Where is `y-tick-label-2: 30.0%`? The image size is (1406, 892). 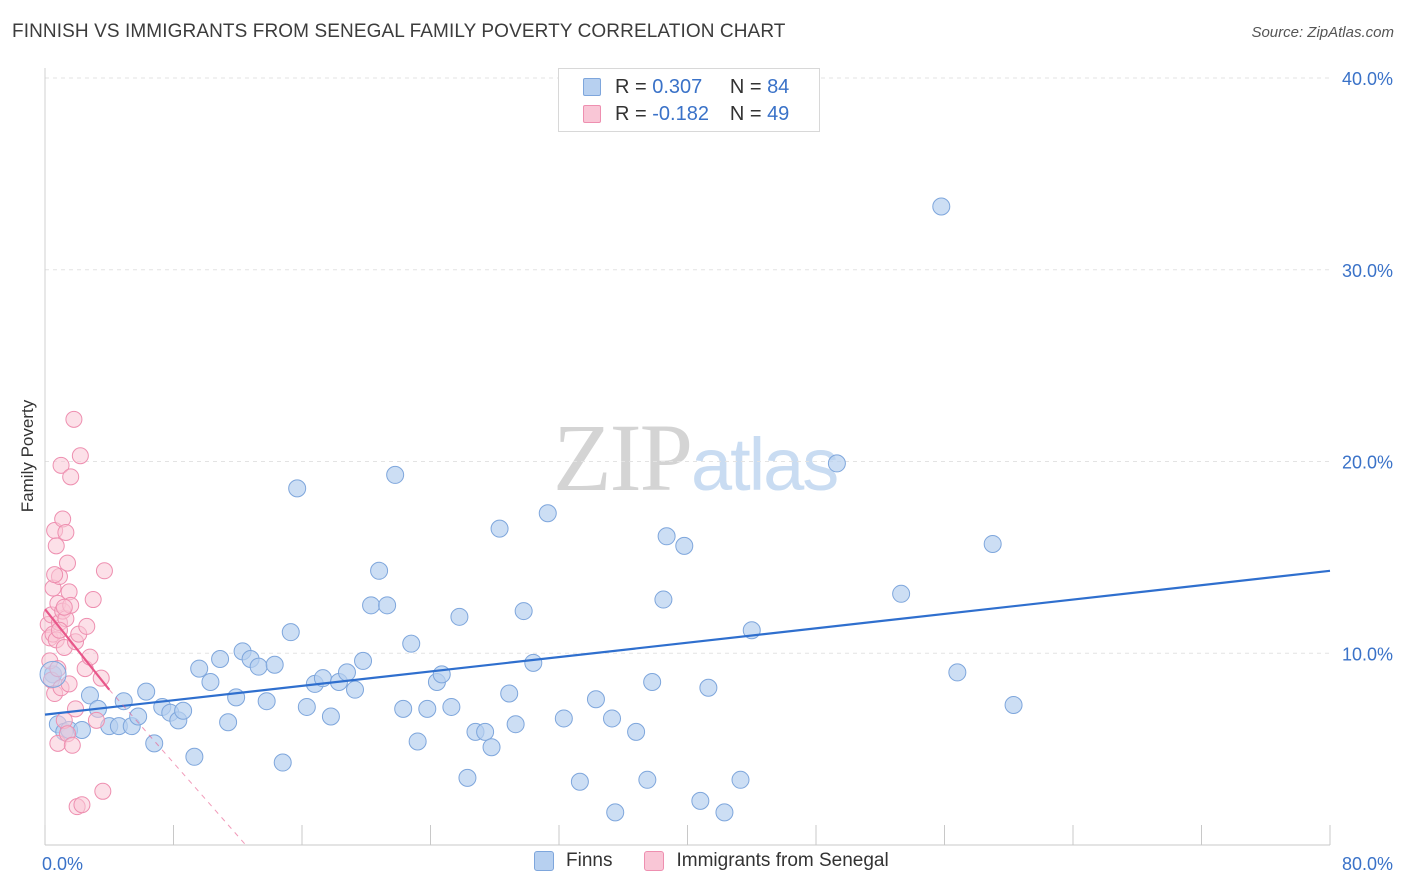 y-tick-label-2: 30.0% is located at coordinates (1367, 271).